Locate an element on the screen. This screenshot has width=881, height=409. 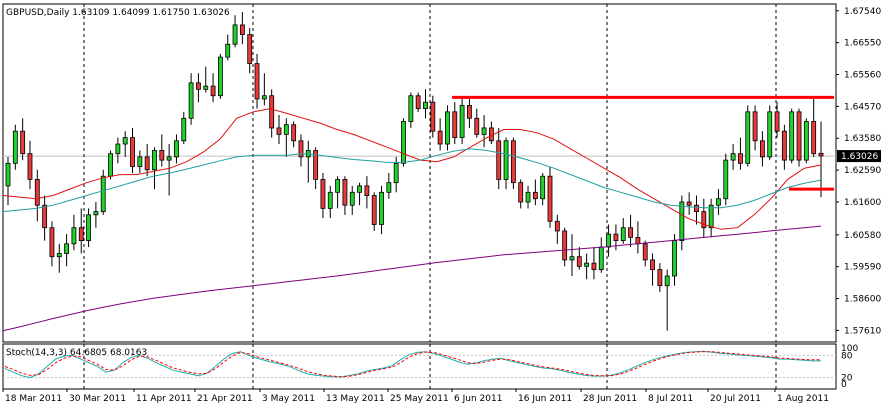
x-tick-label: 20 Jul 2011 is located at coordinates (735, 399).